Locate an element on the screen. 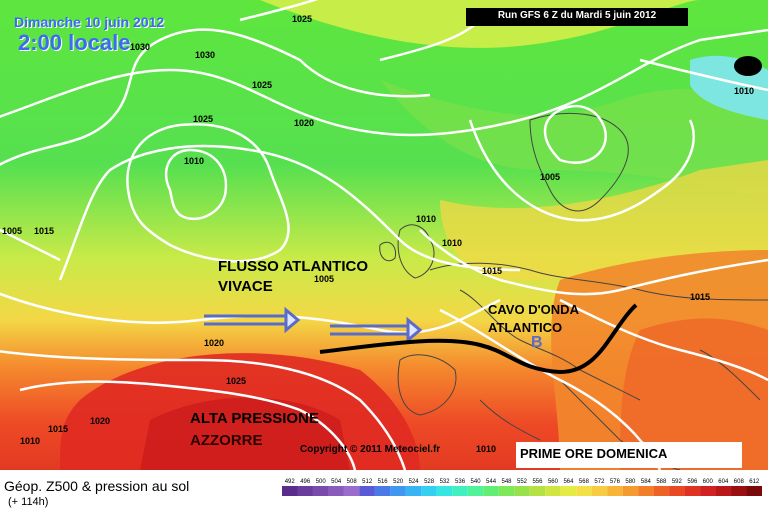 The width and height of the screenshot is (768, 512). flow-label-2: VIVACE is located at coordinates (245, 286).